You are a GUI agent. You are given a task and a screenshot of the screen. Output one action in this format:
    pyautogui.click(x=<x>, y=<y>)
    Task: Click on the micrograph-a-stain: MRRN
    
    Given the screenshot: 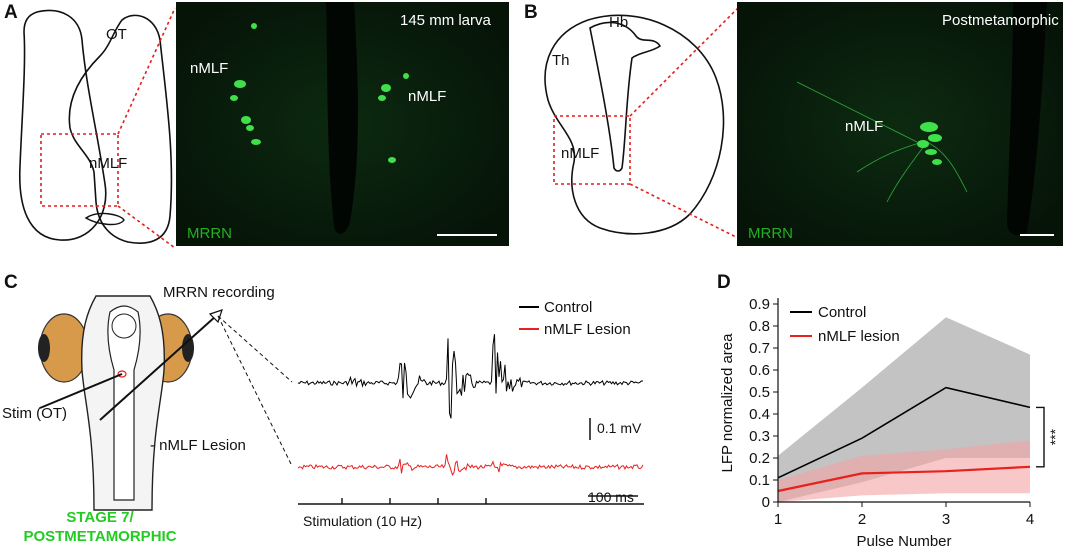 What is the action you would take?
    pyautogui.click(x=209, y=233)
    